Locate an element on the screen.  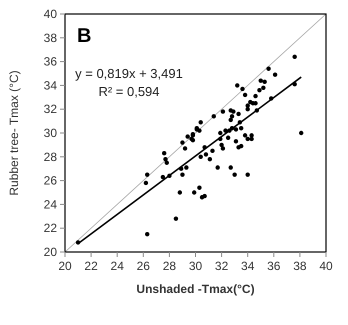
x-tick-label: 24 is located at coordinates (117, 266).